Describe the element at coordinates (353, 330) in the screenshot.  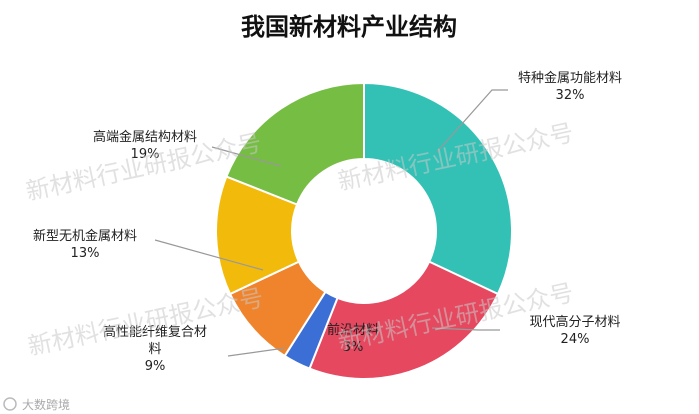
I see `slice-label-2: 前沿材料` at that location.